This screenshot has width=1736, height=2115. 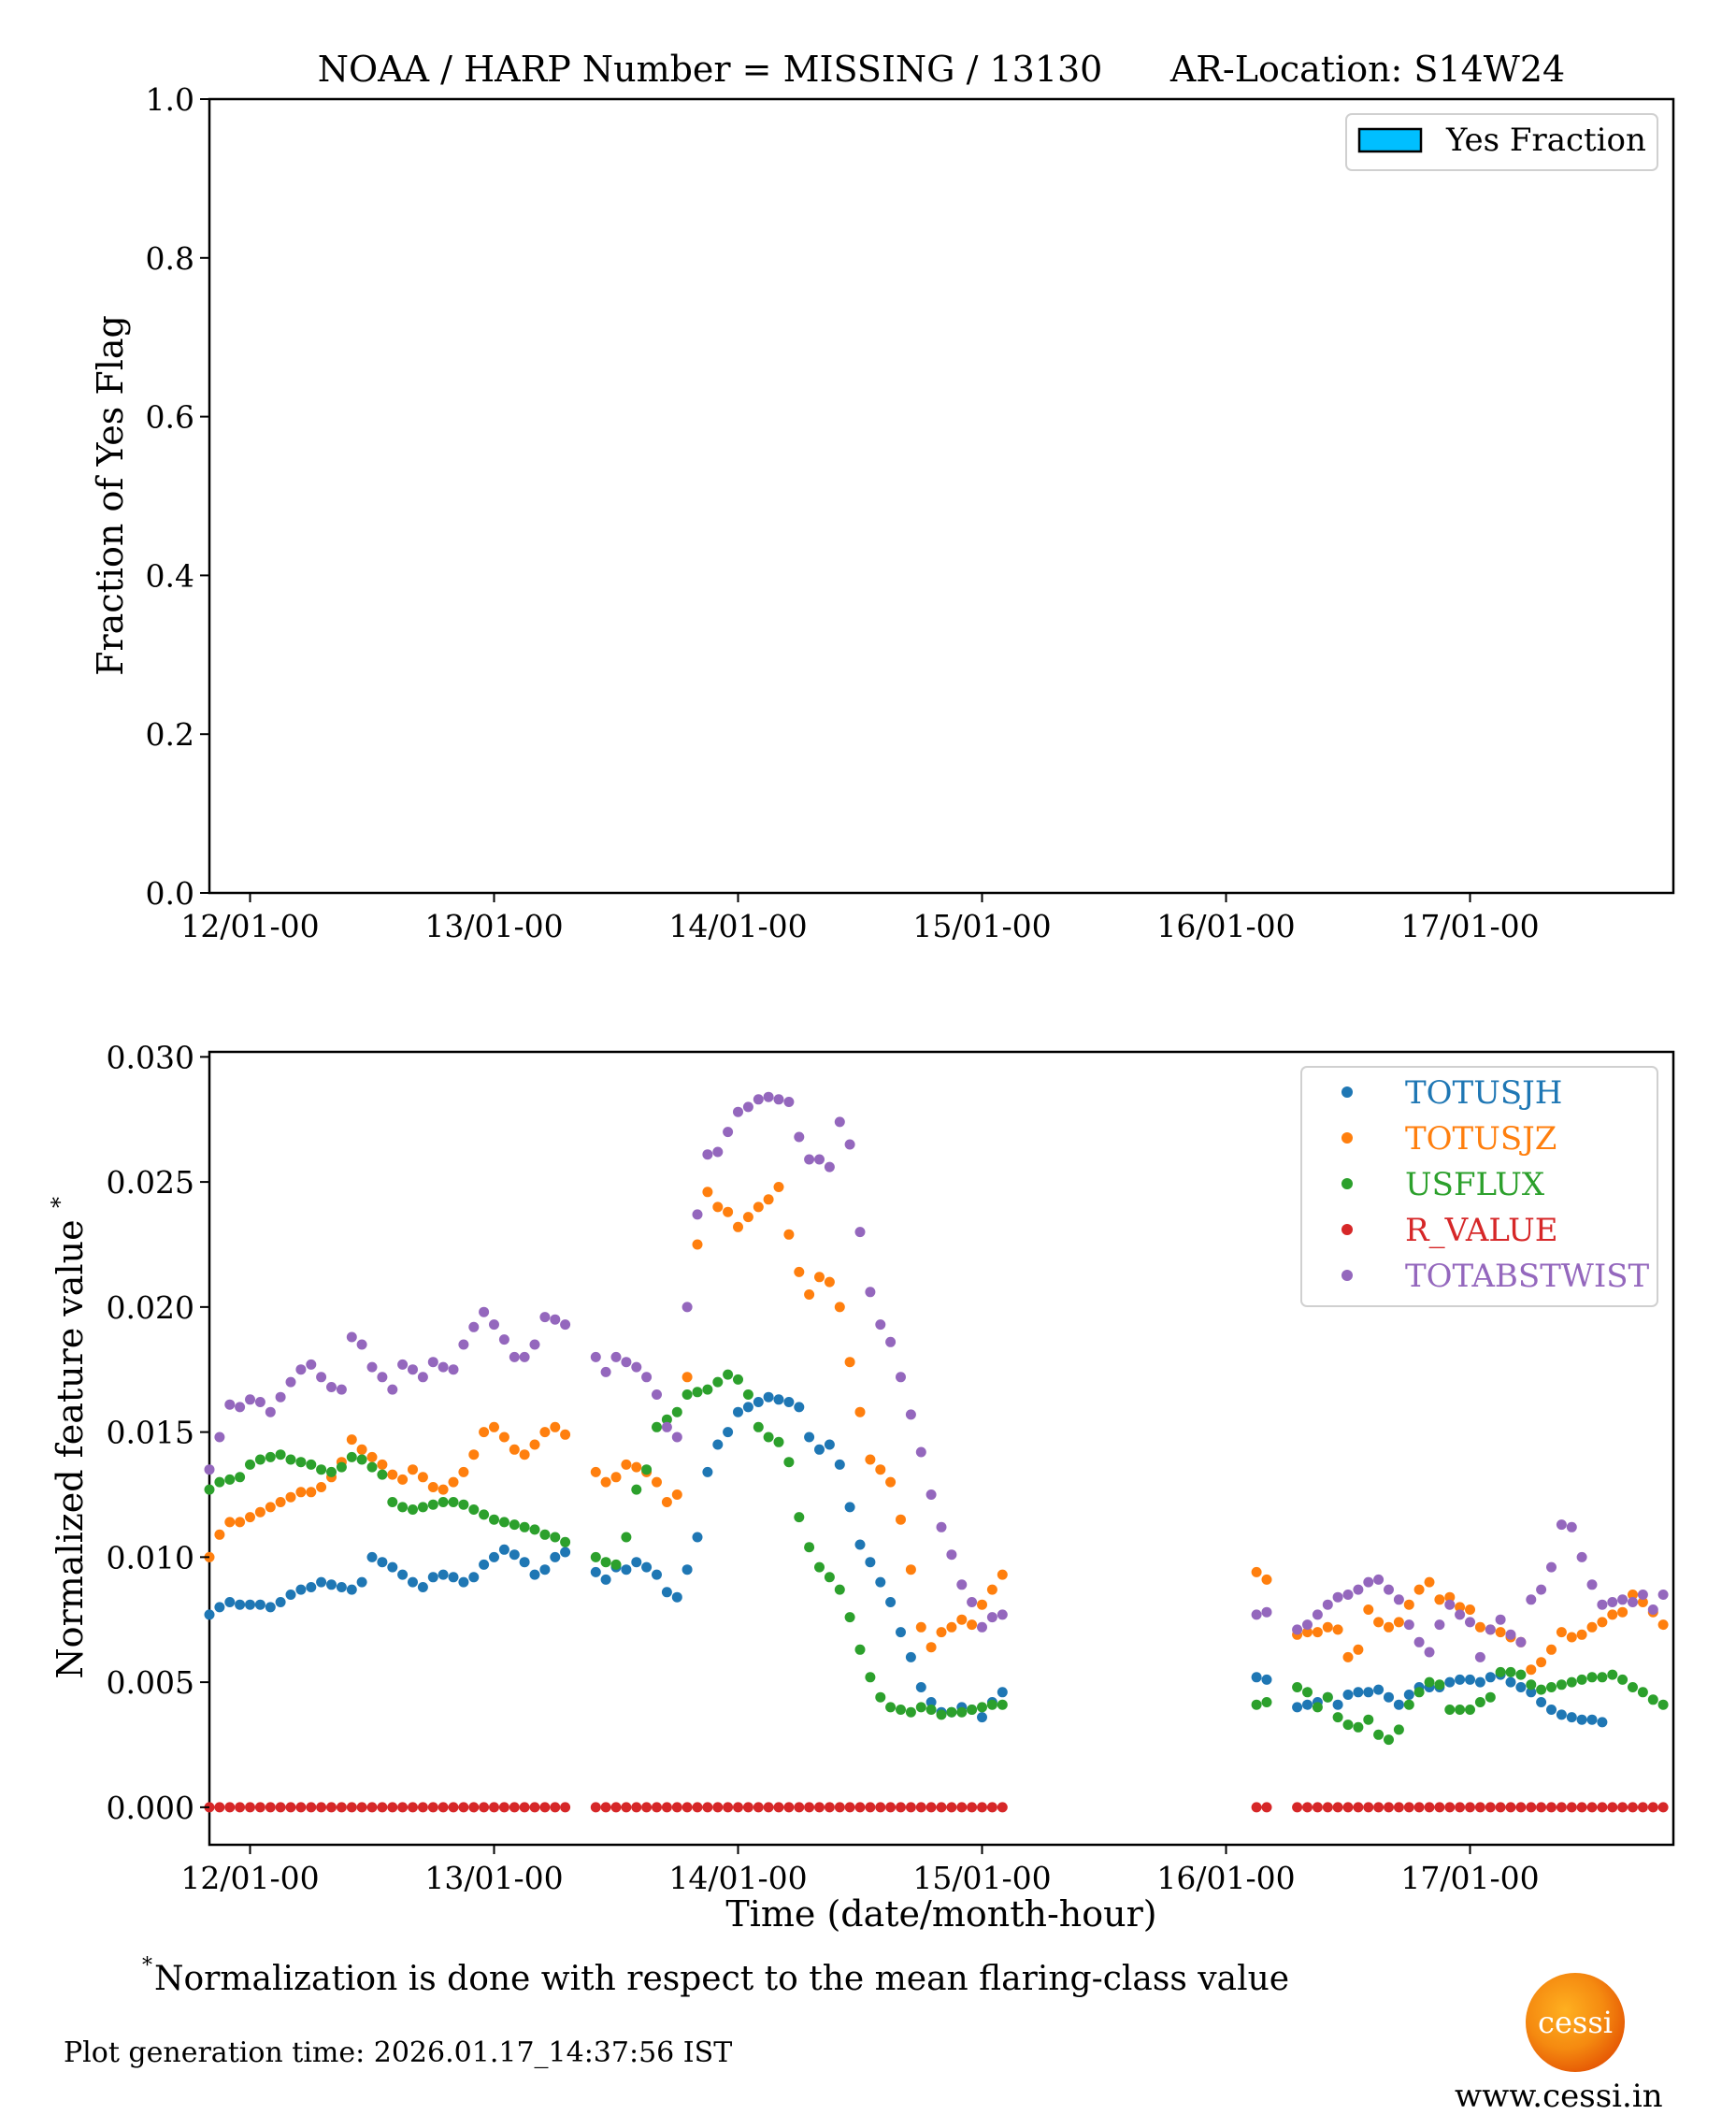 What do you see at coordinates (1559, 2096) in the screenshot?
I see `cessi-url: www.cessi.in` at bounding box center [1559, 2096].